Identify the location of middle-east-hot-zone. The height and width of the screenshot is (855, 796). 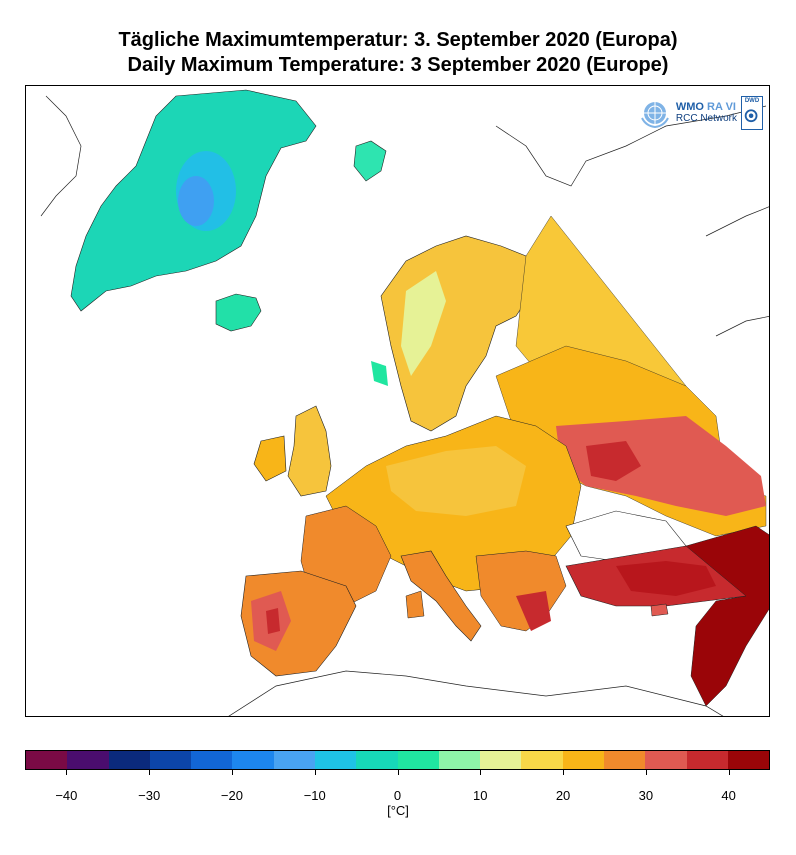
(727, 616).